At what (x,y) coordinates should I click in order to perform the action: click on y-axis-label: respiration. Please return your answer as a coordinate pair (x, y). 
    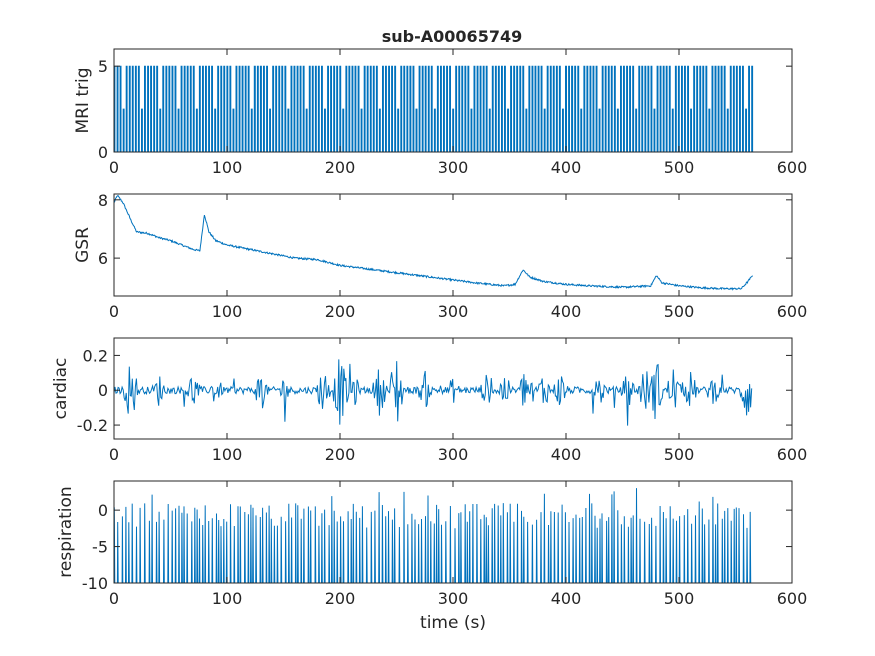
    Looking at the image, I should click on (66, 531).